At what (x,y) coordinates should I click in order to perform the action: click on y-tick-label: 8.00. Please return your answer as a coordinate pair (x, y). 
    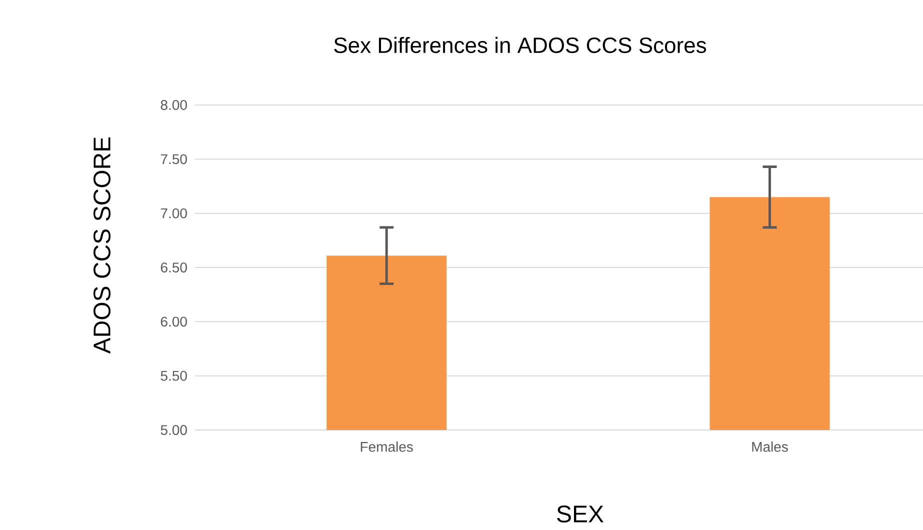
    Looking at the image, I should click on (173, 105).